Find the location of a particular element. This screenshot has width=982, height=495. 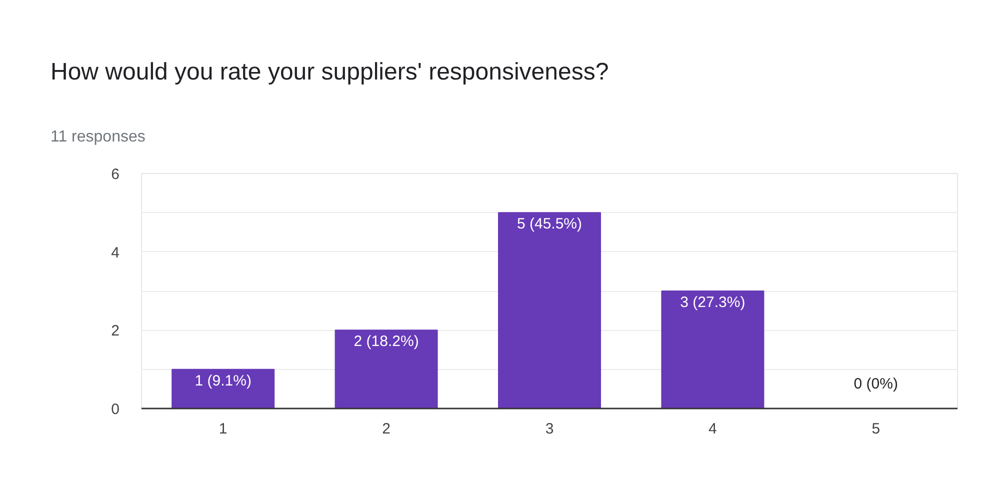

x-tick-label: 4 is located at coordinates (712, 429).